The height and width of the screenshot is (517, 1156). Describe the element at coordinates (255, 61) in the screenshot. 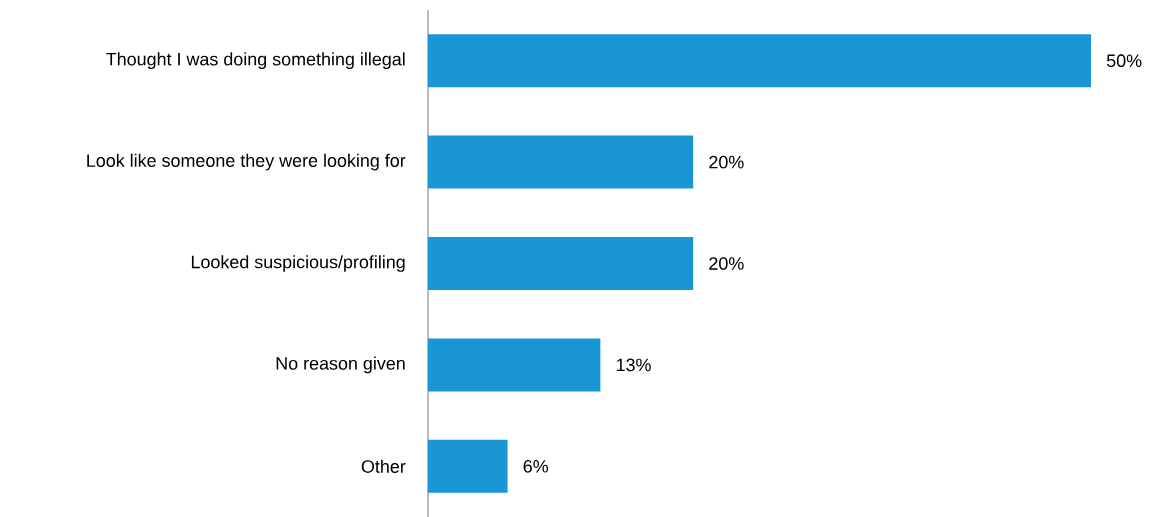

I see `y-tick-label: Thought I was doing something illegal` at that location.